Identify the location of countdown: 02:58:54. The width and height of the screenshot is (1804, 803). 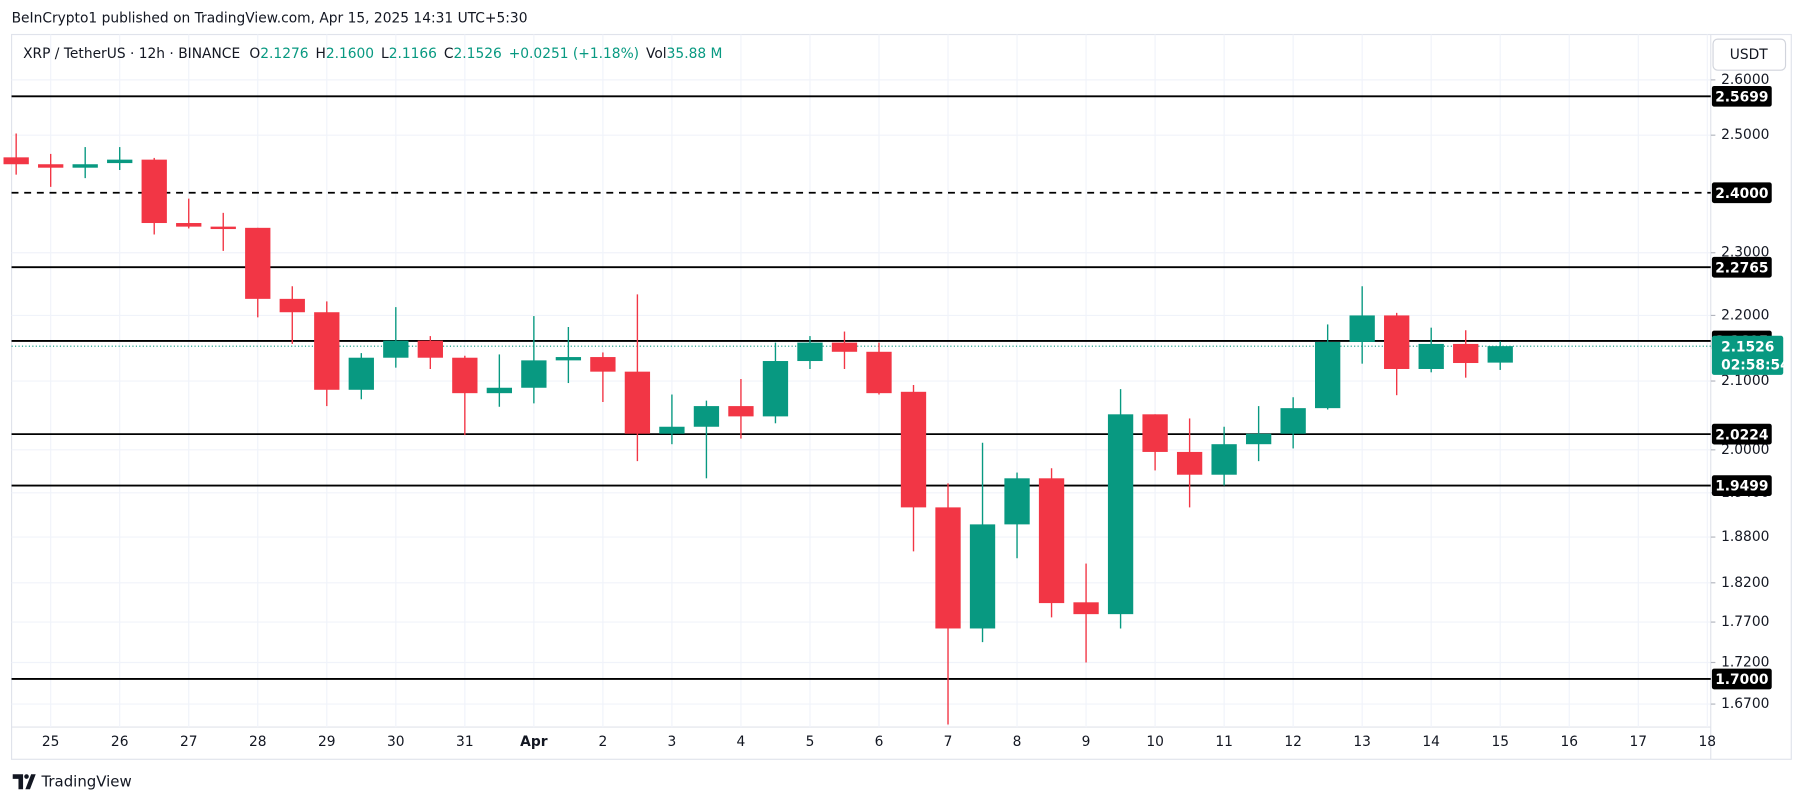
(1755, 366).